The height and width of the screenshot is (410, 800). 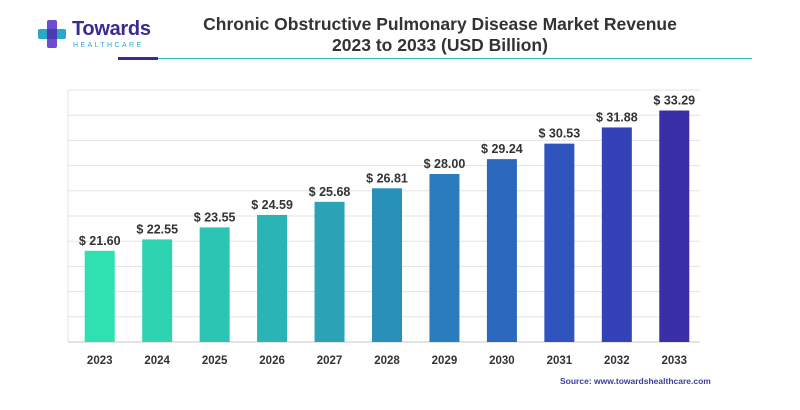 I want to click on bar-2033, so click(x=674, y=226).